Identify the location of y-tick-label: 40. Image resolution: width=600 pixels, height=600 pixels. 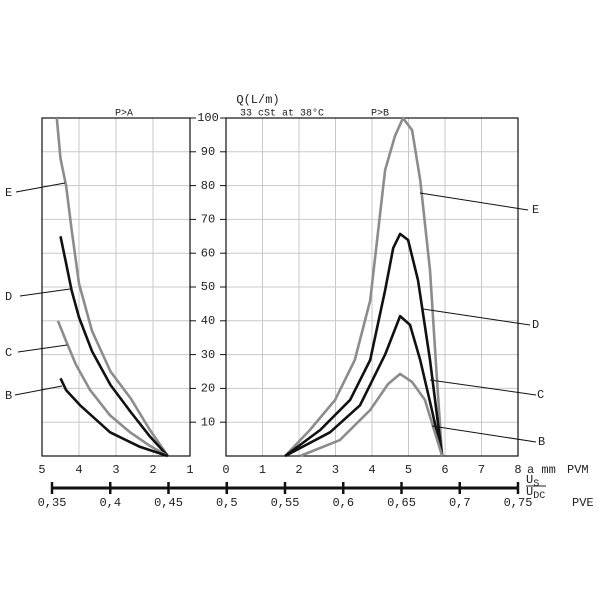
(208, 321).